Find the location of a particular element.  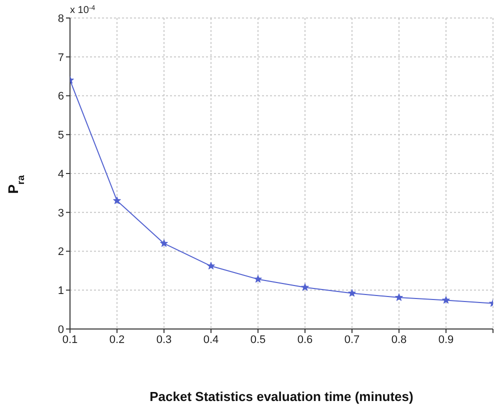

x-tick-label: 0.4 is located at coordinates (211, 340).